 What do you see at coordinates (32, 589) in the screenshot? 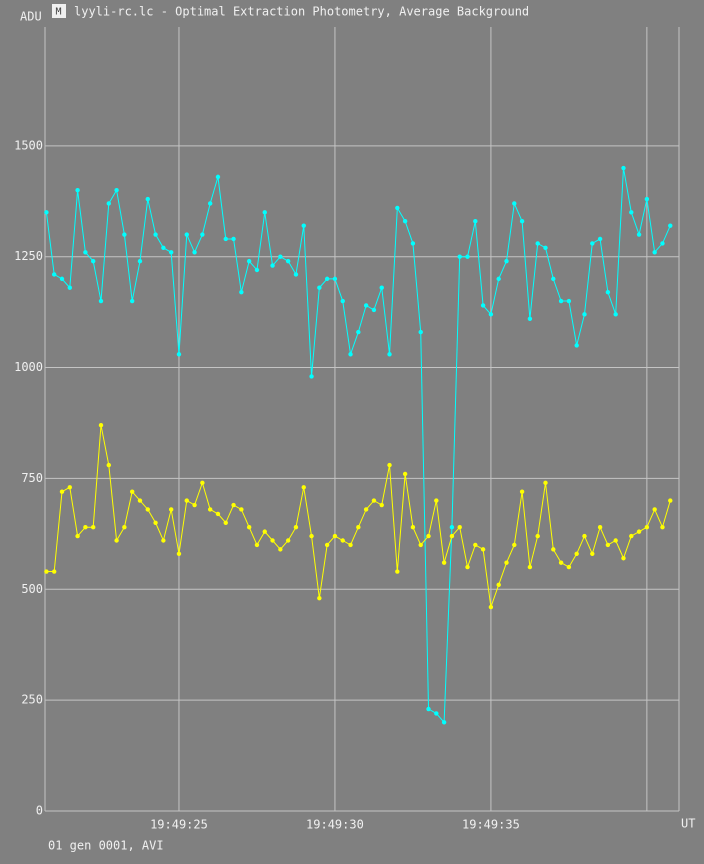
I see `y-tick-label: 500` at bounding box center [32, 589].